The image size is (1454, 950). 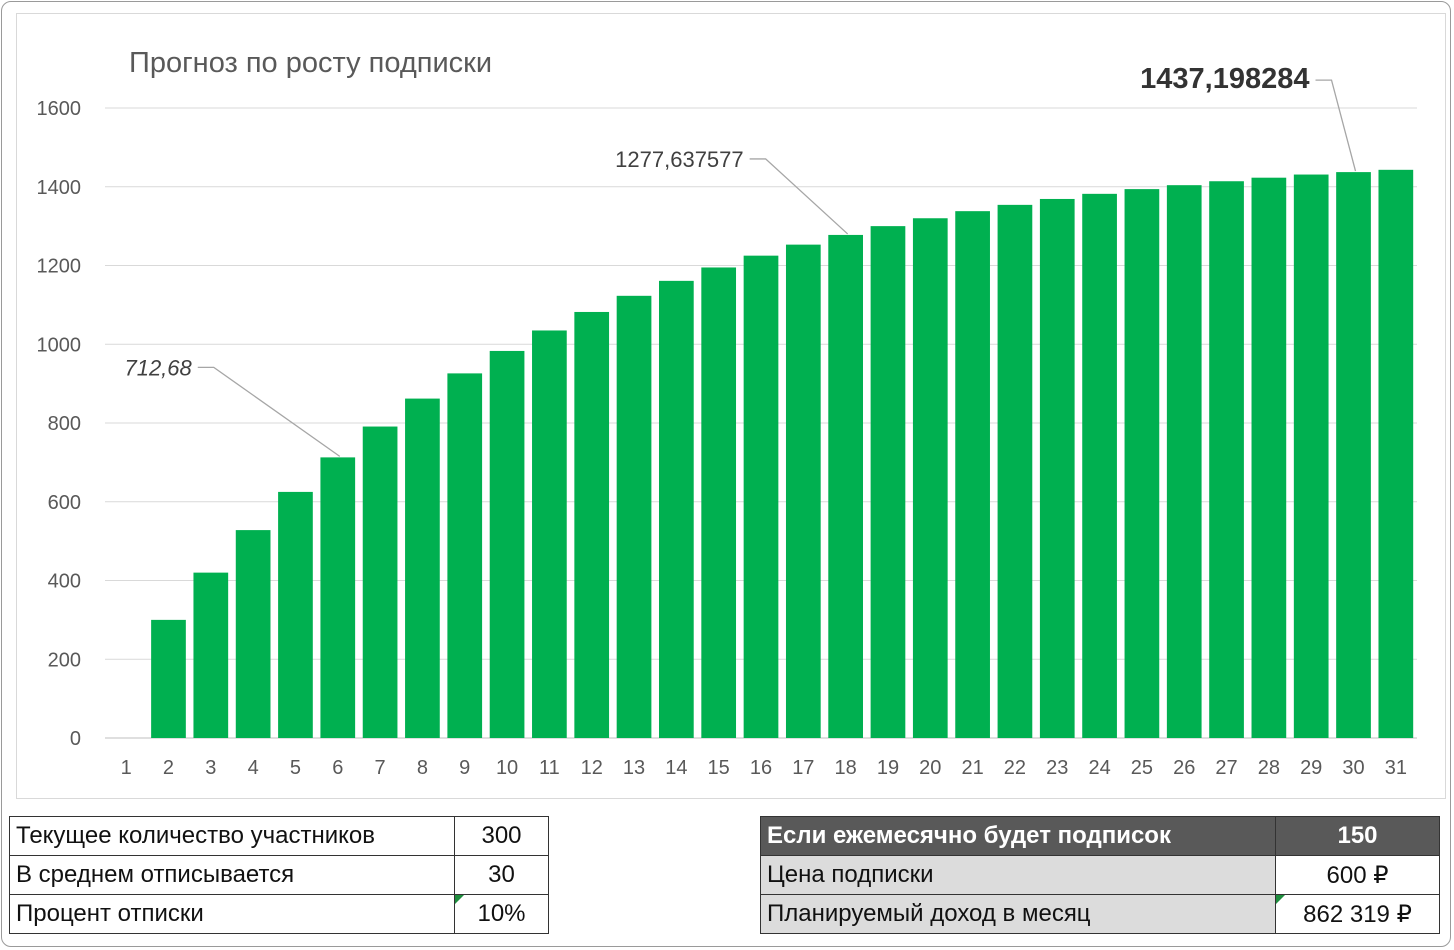 I want to click on y-tick-label: 1400, so click(x=59, y=188).